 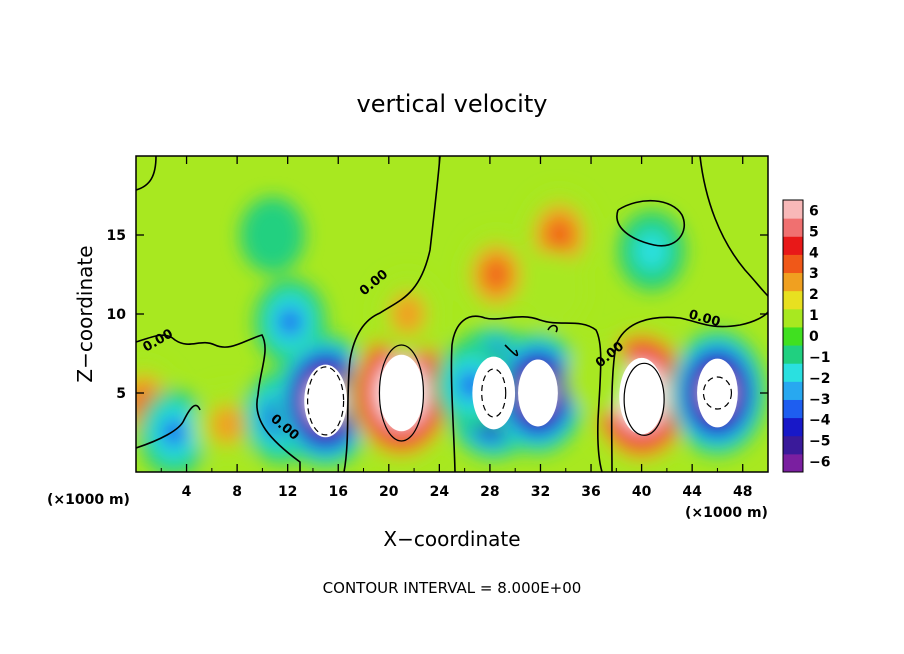 I want to click on colorbar-frame, so click(x=793, y=336).